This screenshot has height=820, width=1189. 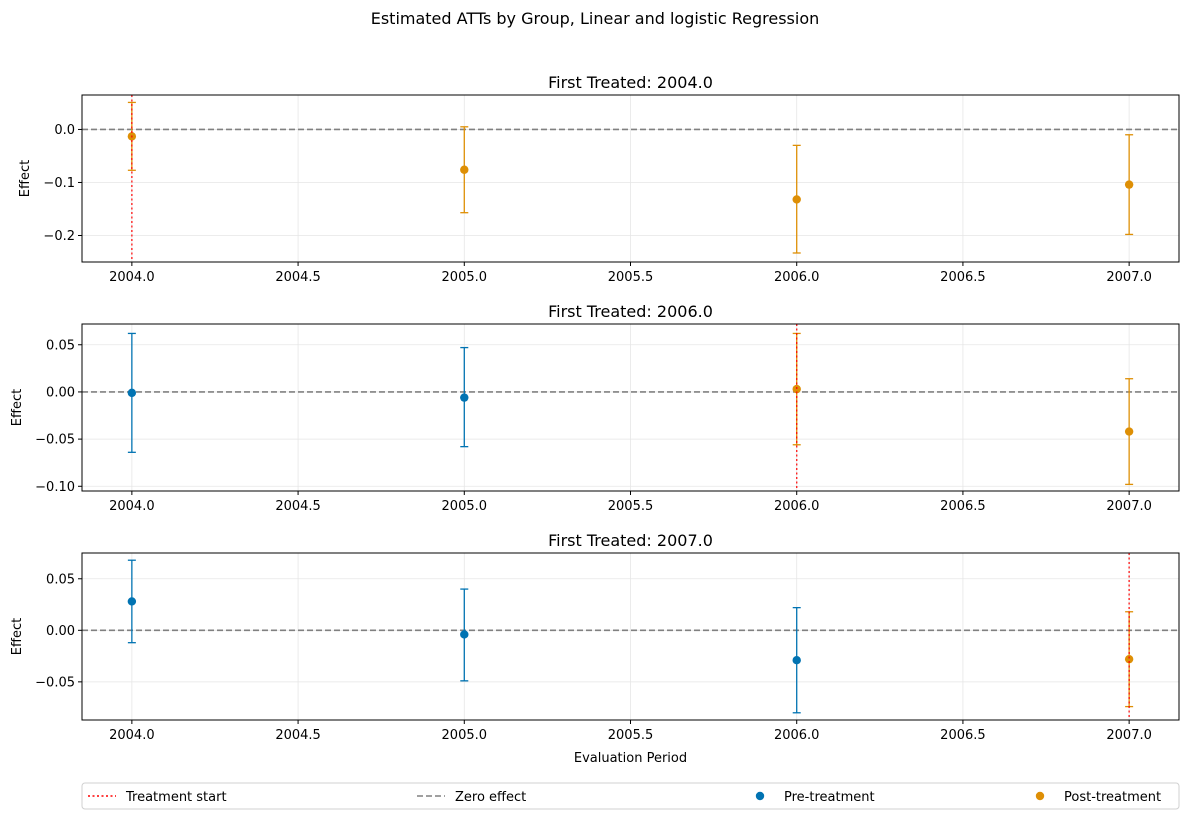 I want to click on y-tick-label: −0.1, so click(x=59, y=183).